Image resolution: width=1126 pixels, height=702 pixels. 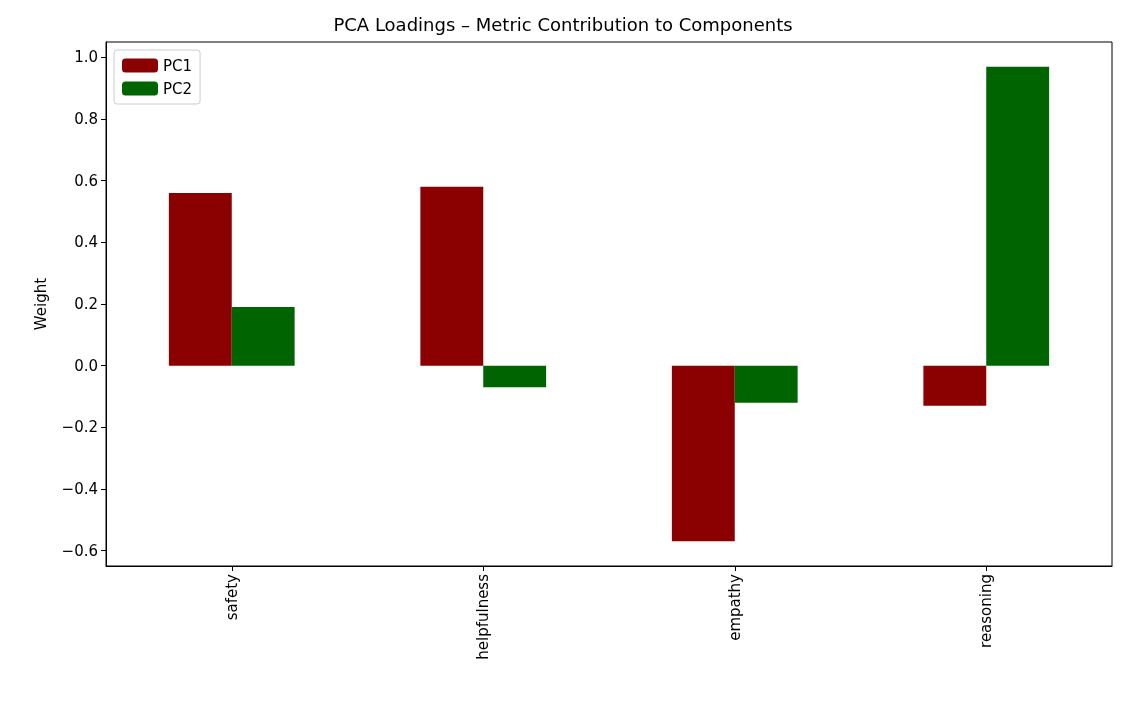 I want to click on legend-label: PC2, so click(x=178, y=88).